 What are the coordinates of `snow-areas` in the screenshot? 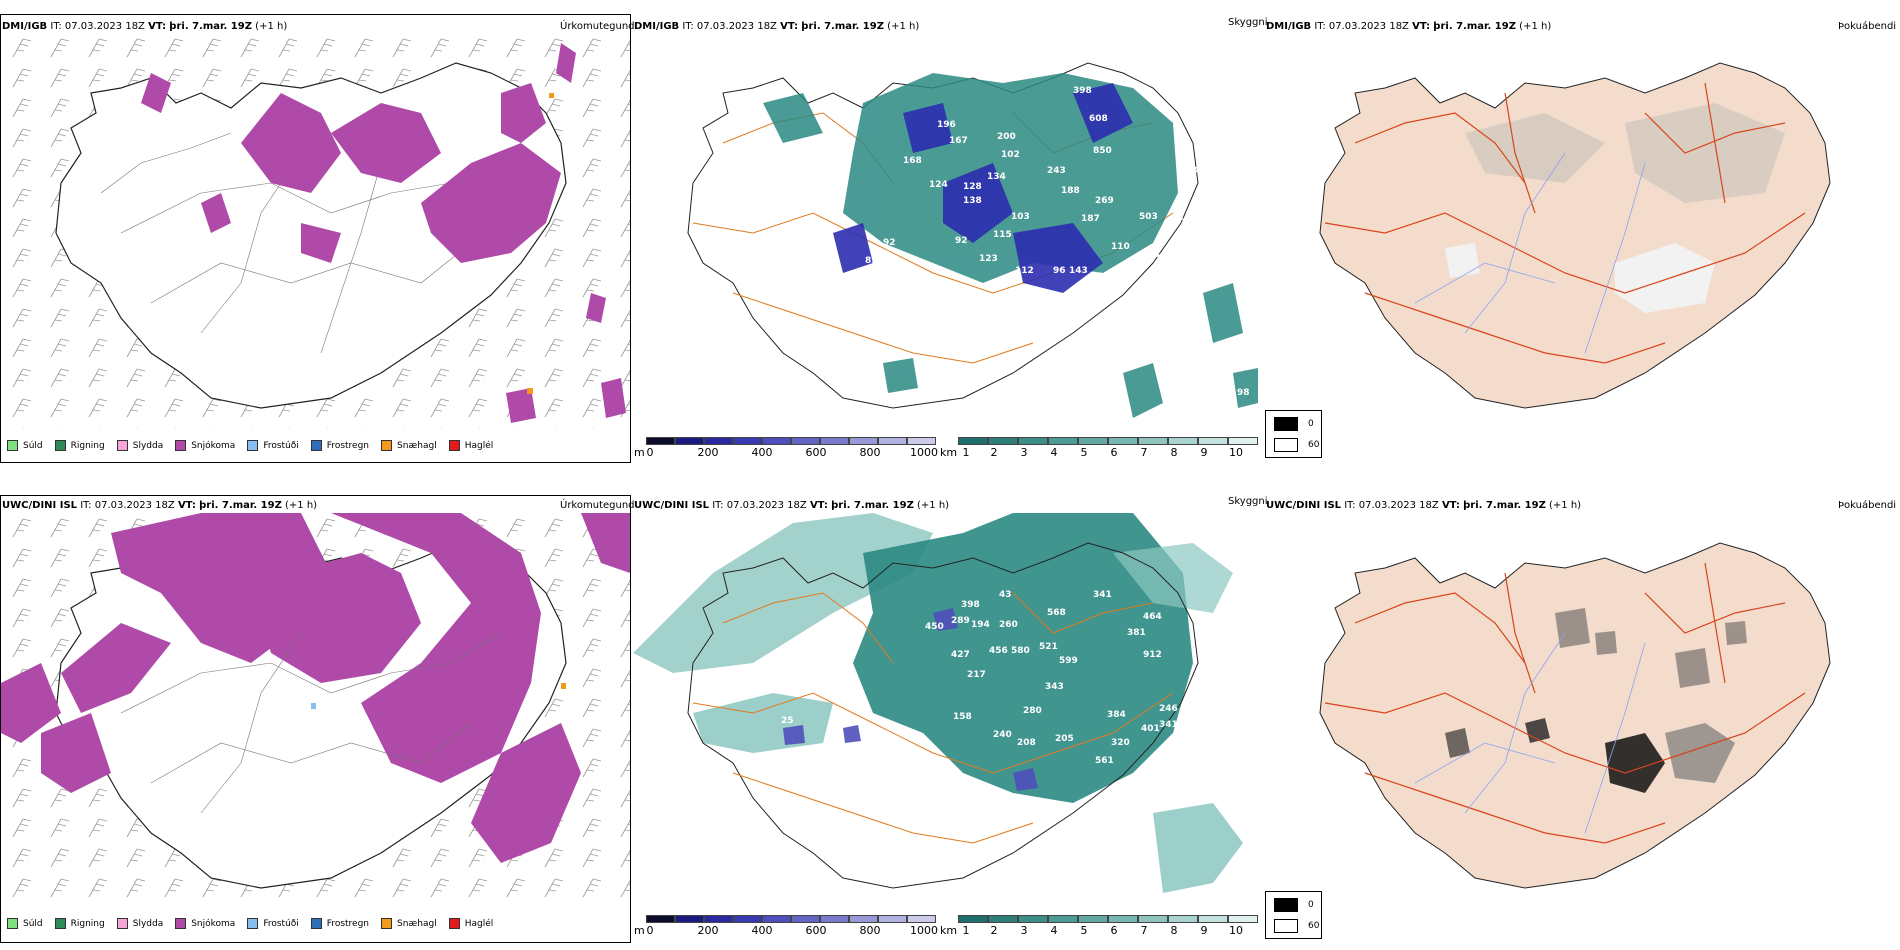 It's located at (315, 688).